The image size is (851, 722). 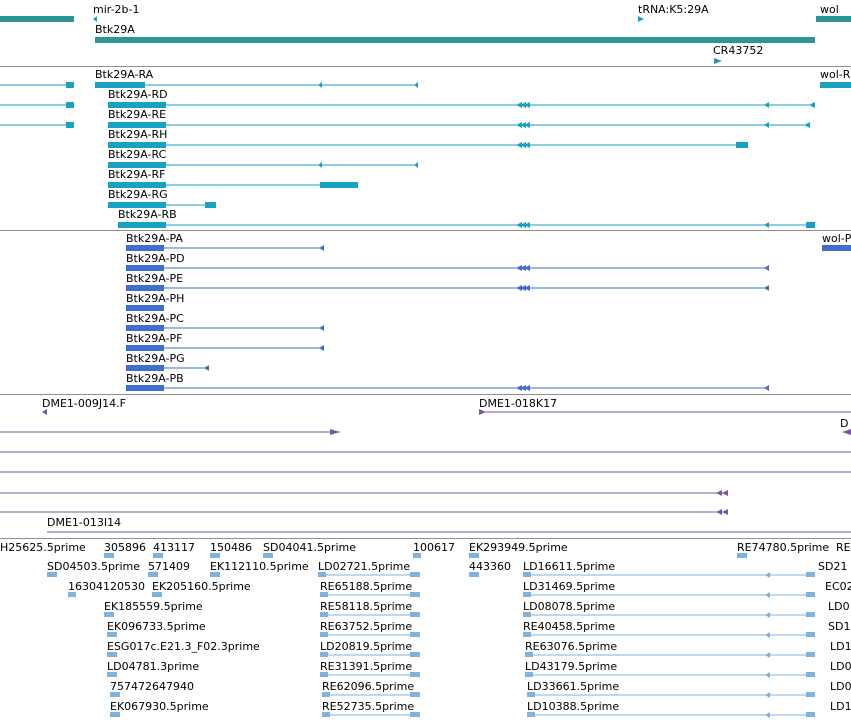 I want to click on clone-label: D, so click(x=844, y=423).